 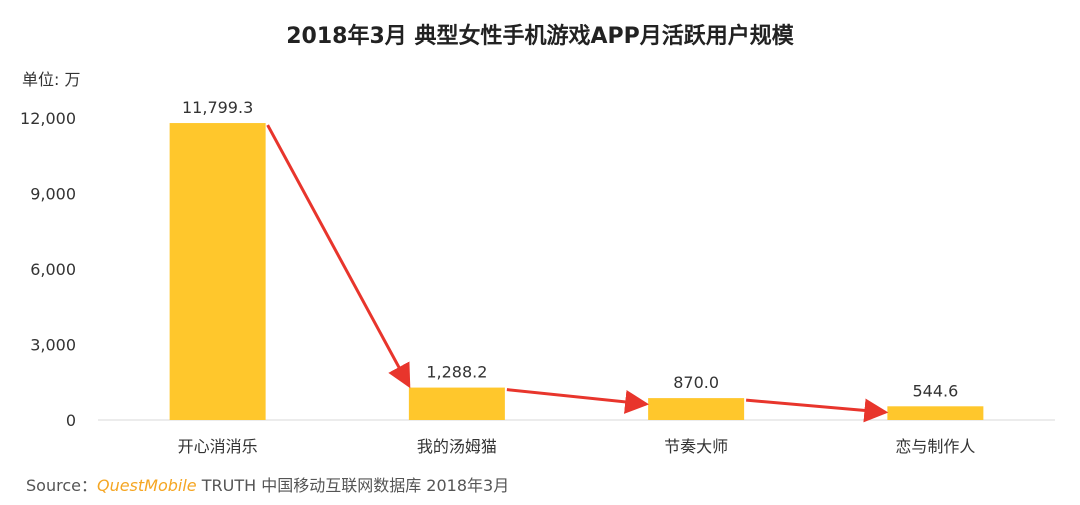 What do you see at coordinates (53, 345) in the screenshot?
I see `y-tick-label: 3,000` at bounding box center [53, 345].